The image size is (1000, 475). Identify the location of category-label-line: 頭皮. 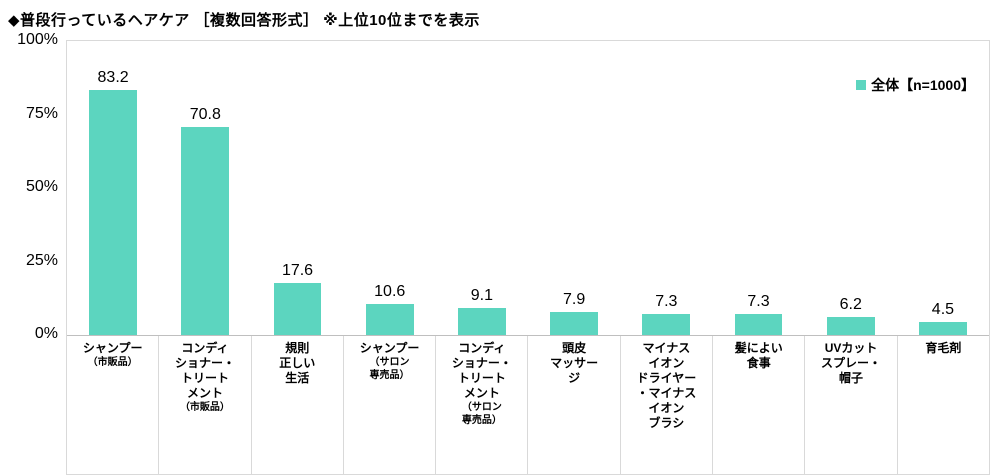
(574, 348).